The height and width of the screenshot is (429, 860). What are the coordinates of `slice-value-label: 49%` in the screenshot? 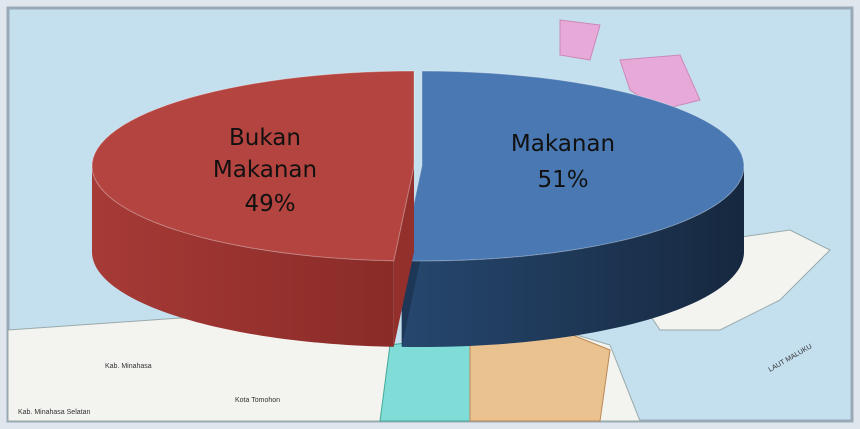 It's located at (270, 204).